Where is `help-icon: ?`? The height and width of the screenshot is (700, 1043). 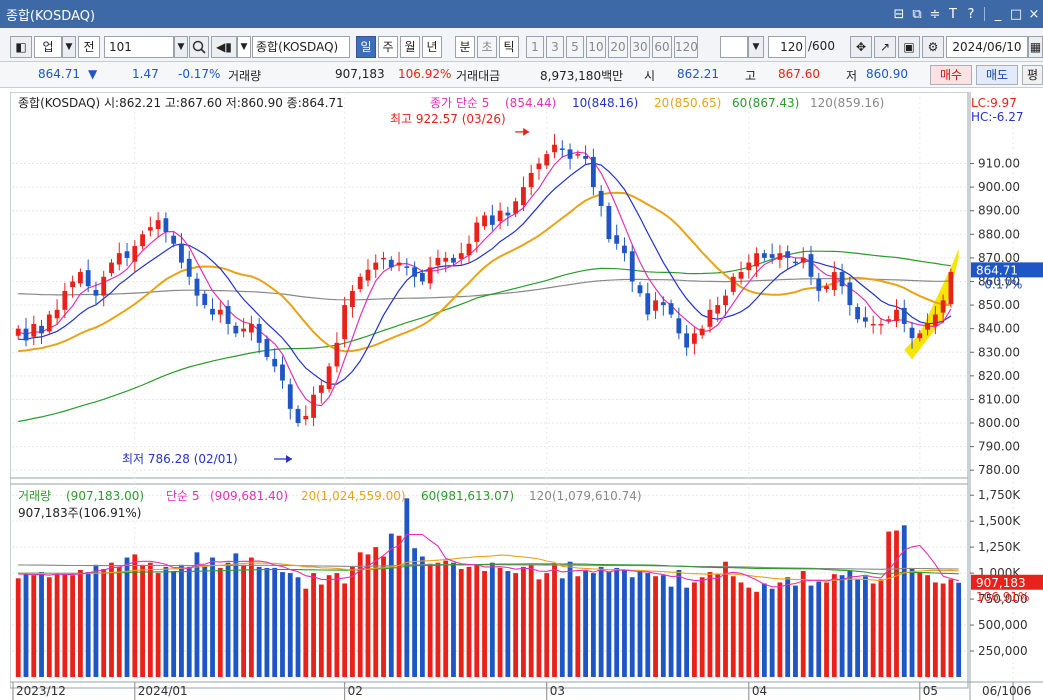 help-icon: ? is located at coordinates (971, 14).